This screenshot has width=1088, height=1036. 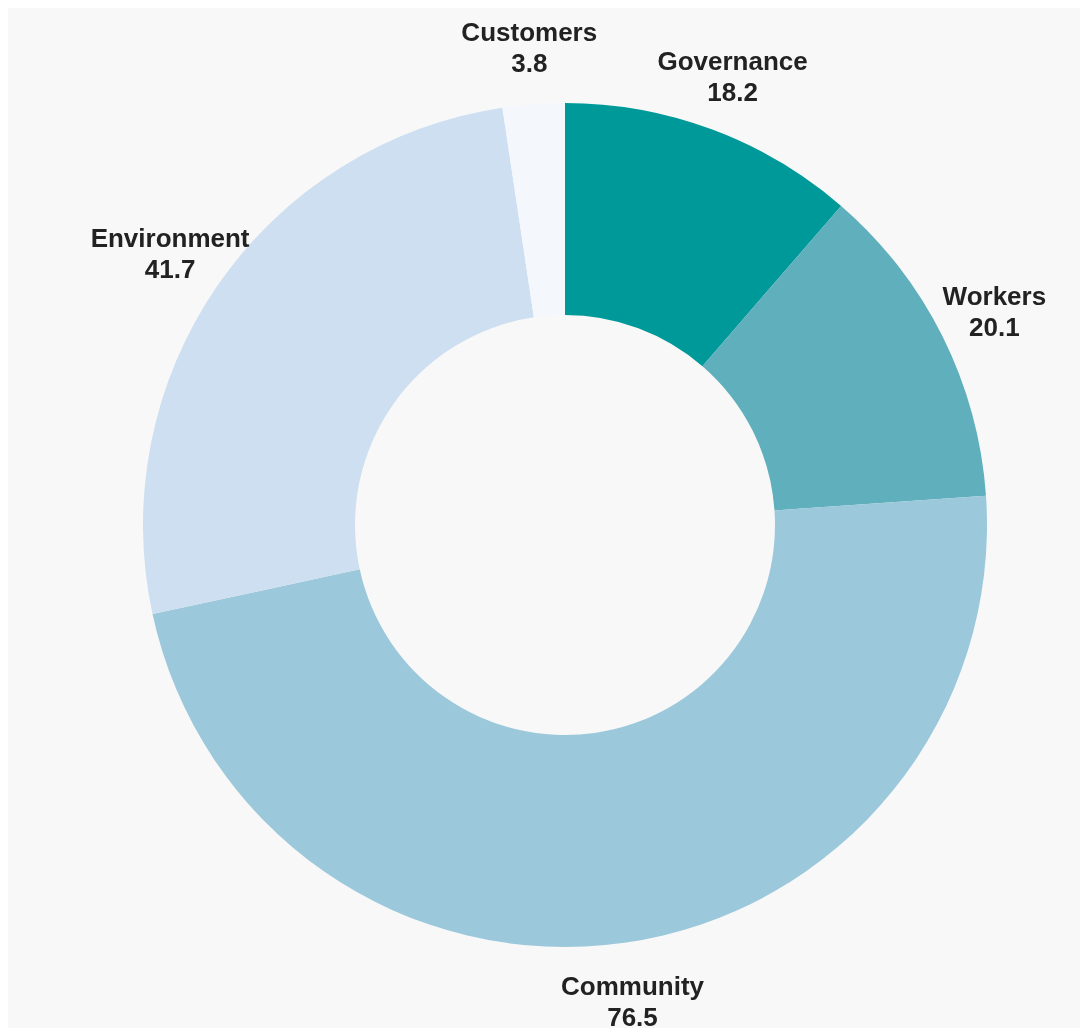 I want to click on slice-label: Workers, so click(x=994, y=296).